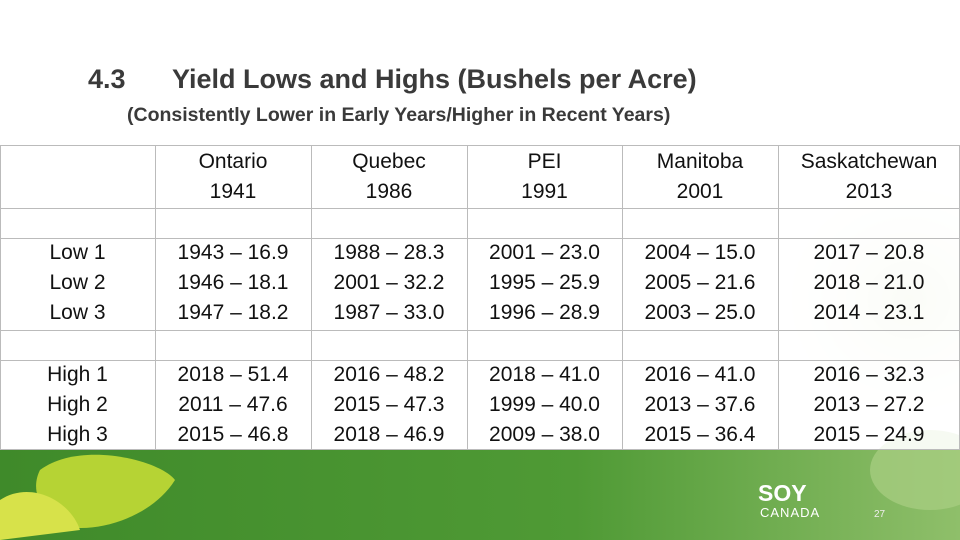 The height and width of the screenshot is (540, 960). Describe the element at coordinates (869, 161) in the screenshot. I see `column-name: Saskatchewan` at that location.